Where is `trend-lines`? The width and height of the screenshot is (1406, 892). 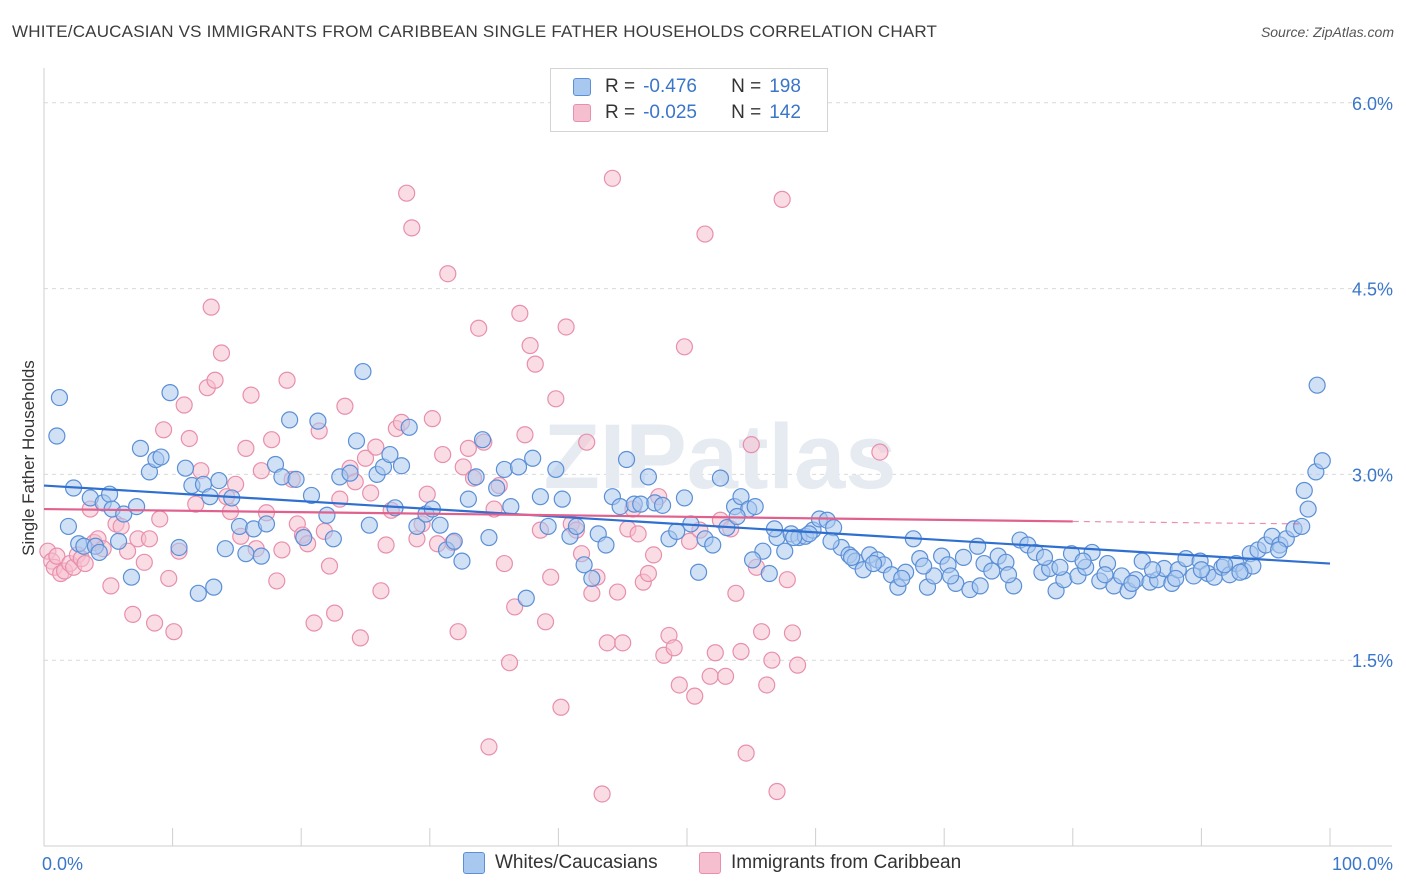 trend-lines is located at coordinates (687, 524).